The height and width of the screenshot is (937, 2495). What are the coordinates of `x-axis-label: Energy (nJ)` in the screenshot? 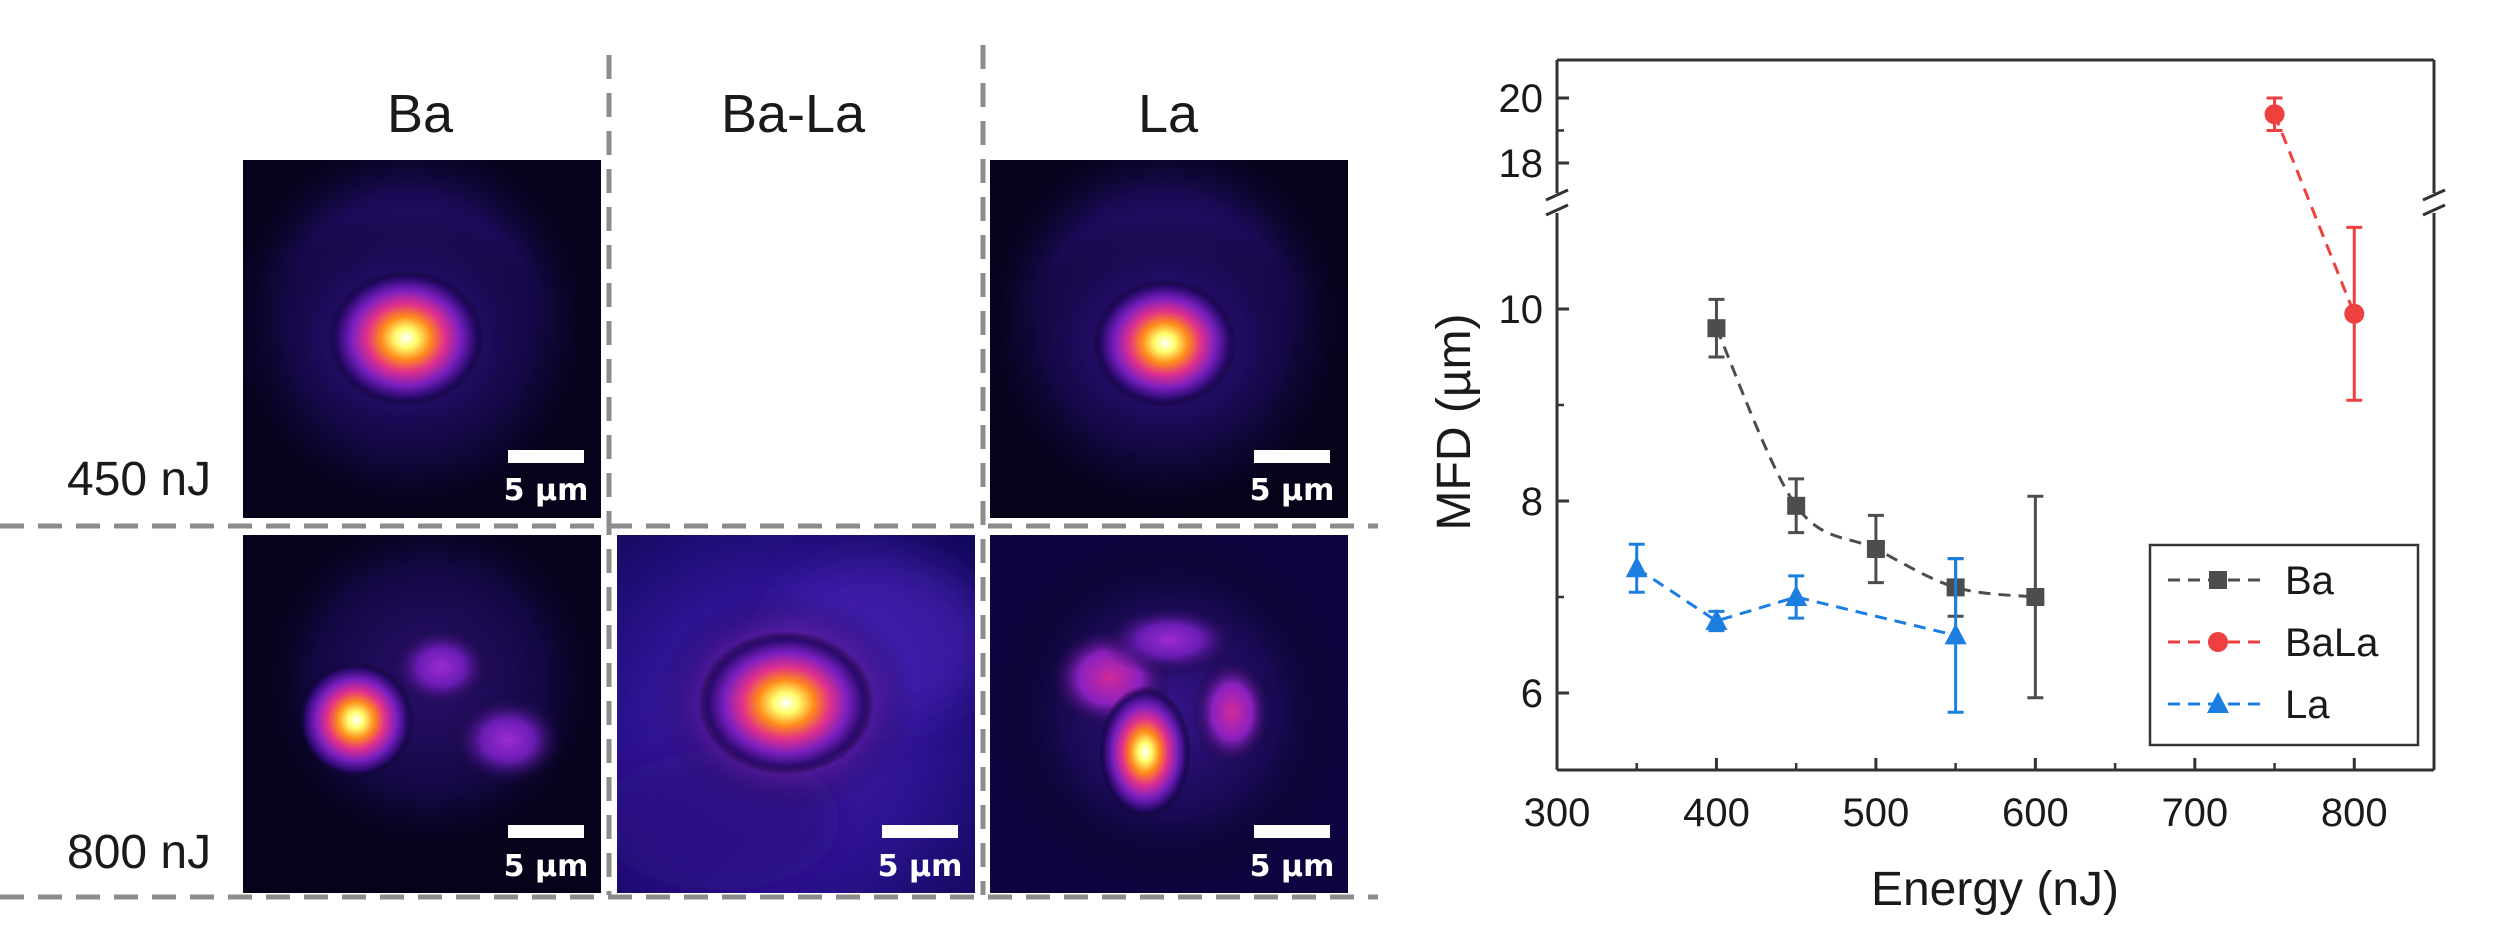 It's located at (1995, 889).